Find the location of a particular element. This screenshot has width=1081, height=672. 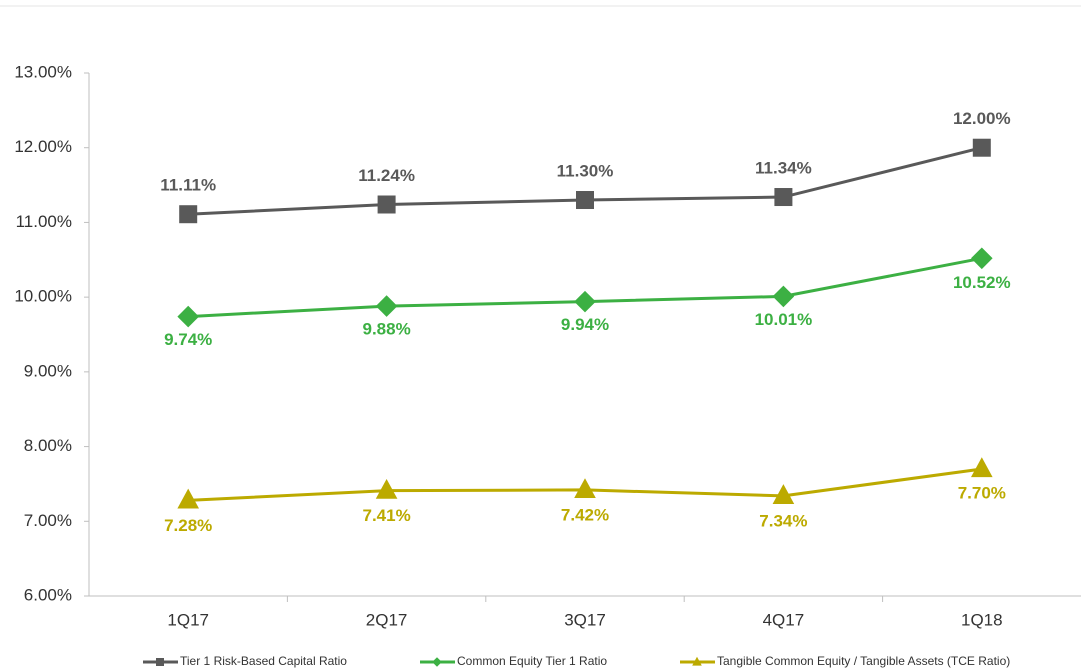

value-label: 9.74% is located at coordinates (188, 339).